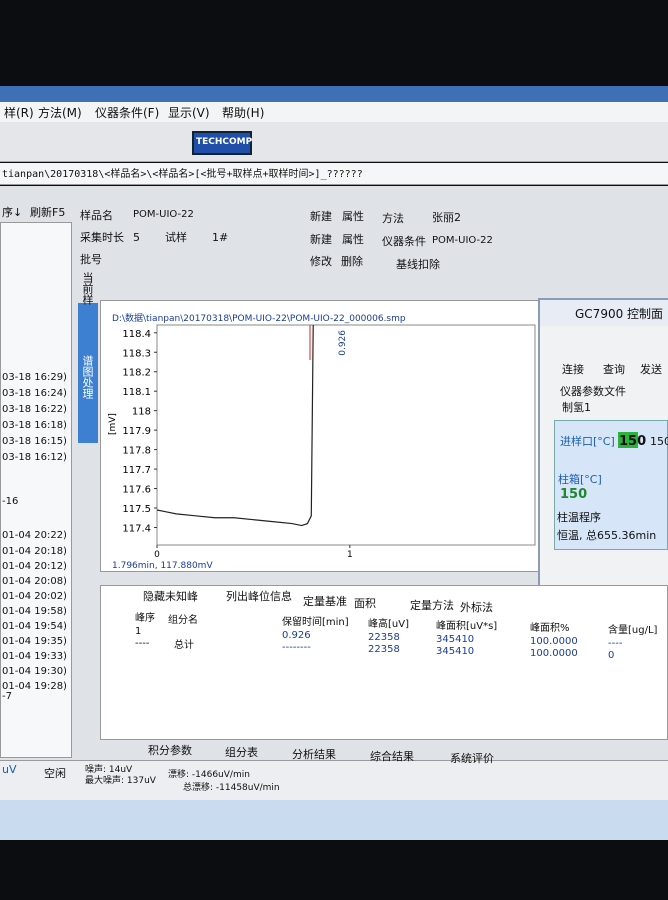 The height and width of the screenshot is (900, 668). What do you see at coordinates (142, 643) in the screenshot?
I see `cell: ----` at bounding box center [142, 643].